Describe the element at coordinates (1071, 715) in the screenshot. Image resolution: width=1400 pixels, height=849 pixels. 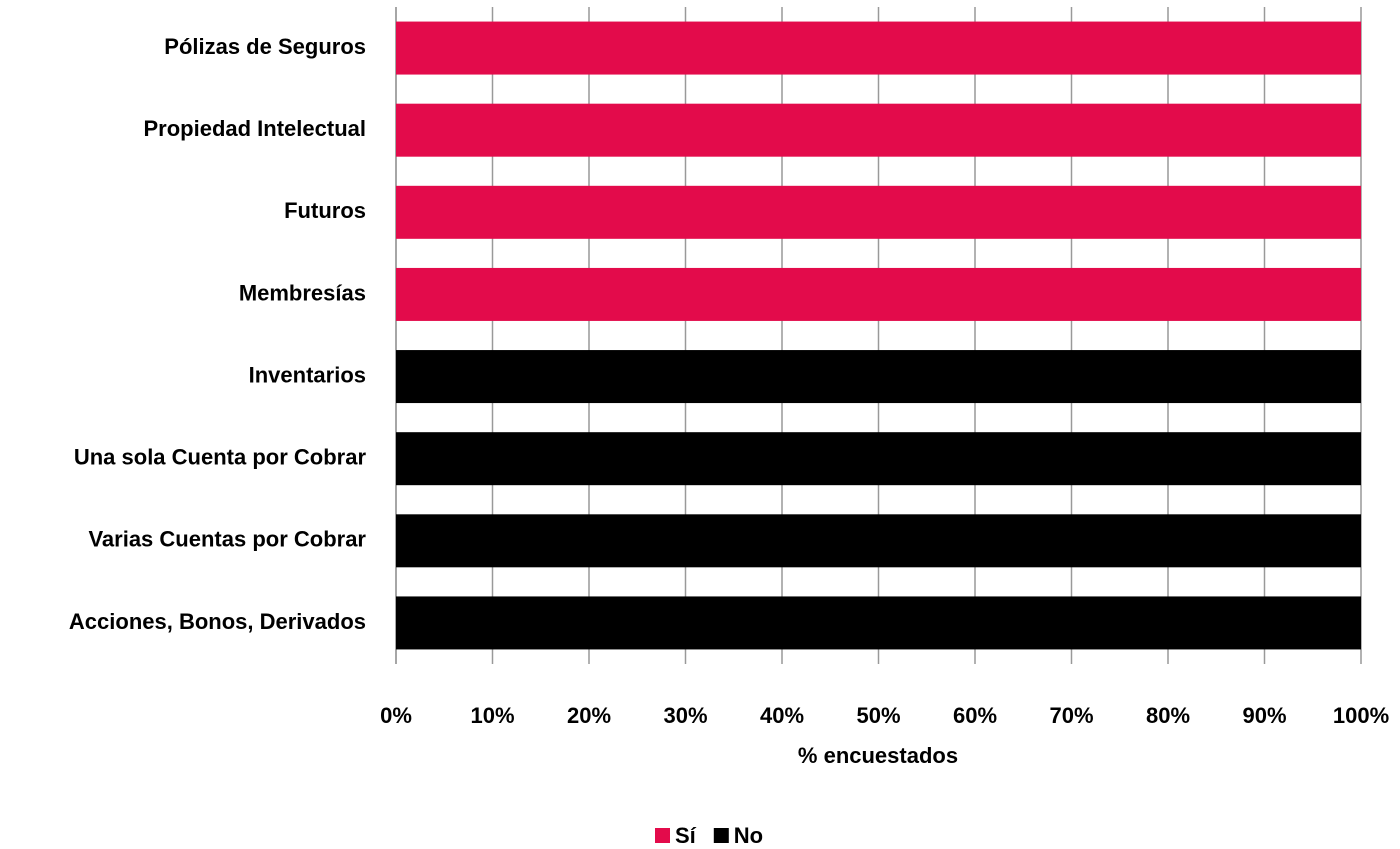
I see `x-tick-label: 70%` at that location.